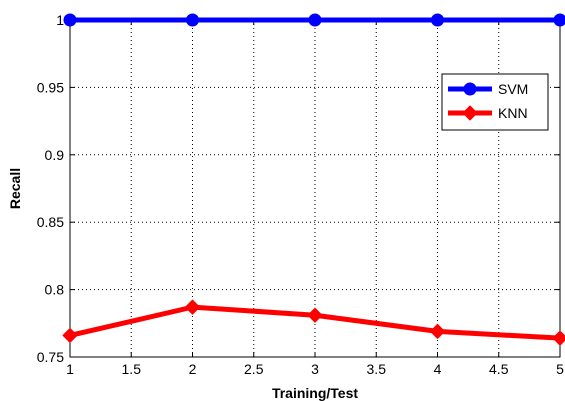 Image resolution: width=565 pixels, height=401 pixels. What do you see at coordinates (55, 155) in the screenshot?
I see `y-tick-label: 0.9` at bounding box center [55, 155].